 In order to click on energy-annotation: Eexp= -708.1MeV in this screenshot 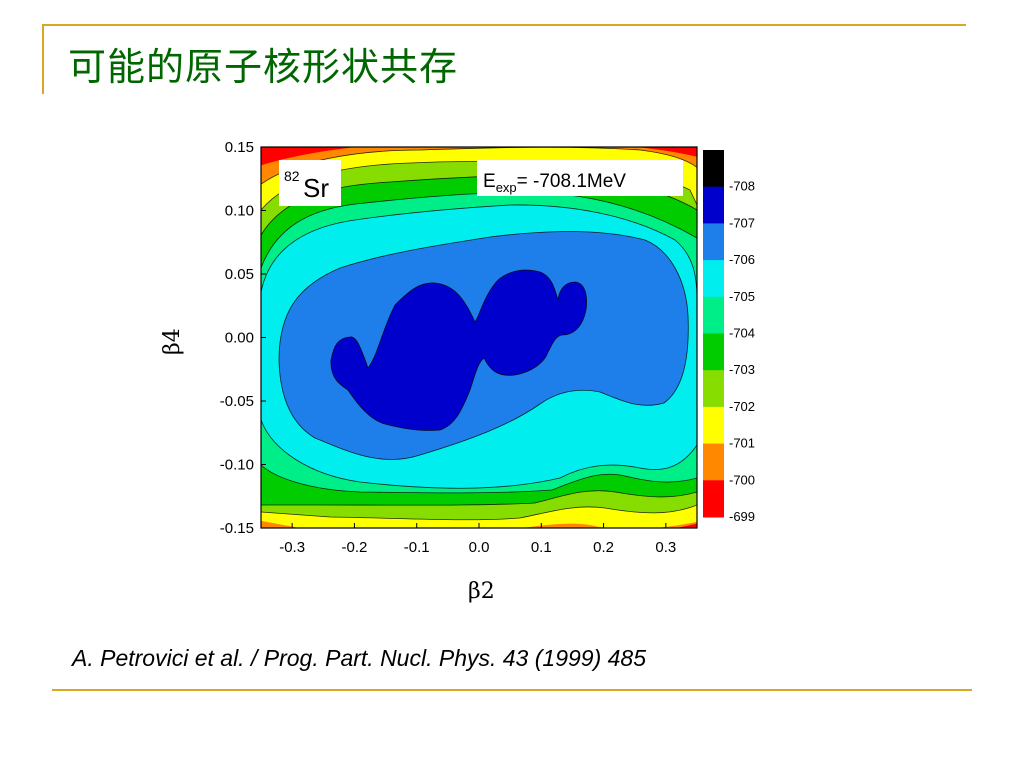, I will do `click(580, 178)`.